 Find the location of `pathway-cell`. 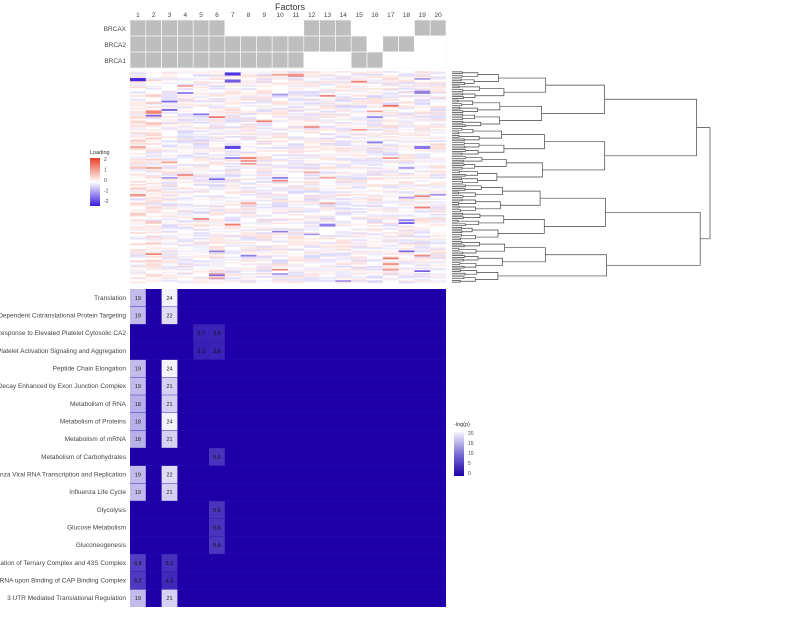

pathway-cell is located at coordinates (138, 386).